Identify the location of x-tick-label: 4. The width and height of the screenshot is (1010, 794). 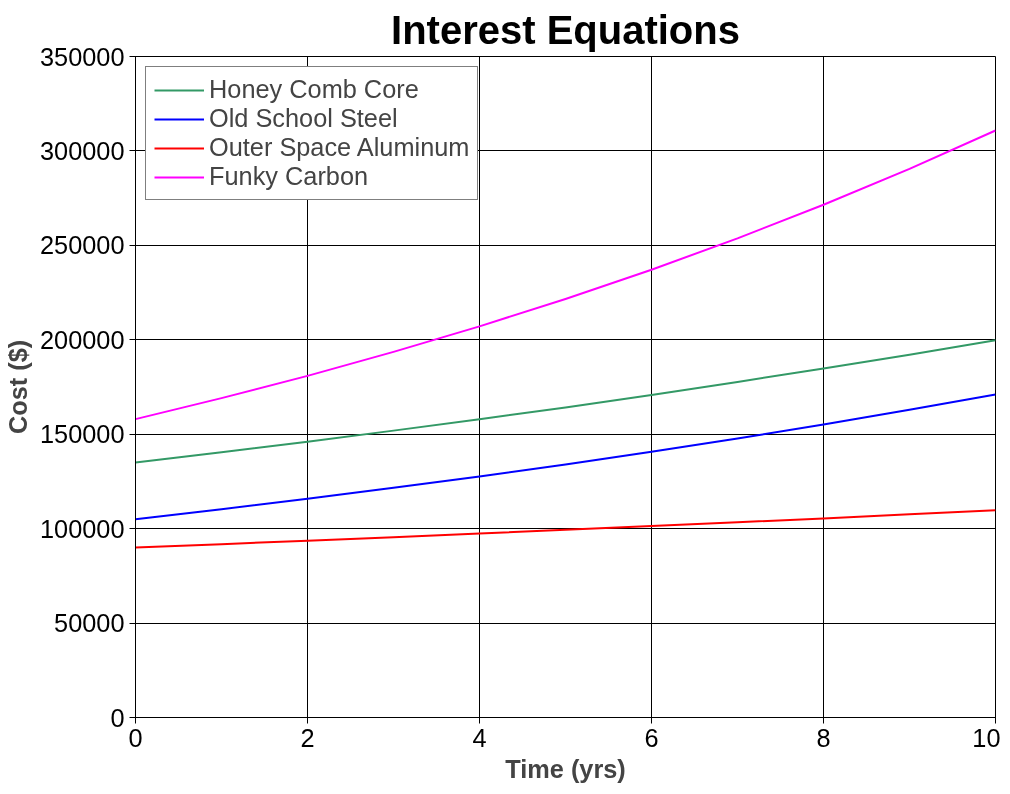
(479, 737).